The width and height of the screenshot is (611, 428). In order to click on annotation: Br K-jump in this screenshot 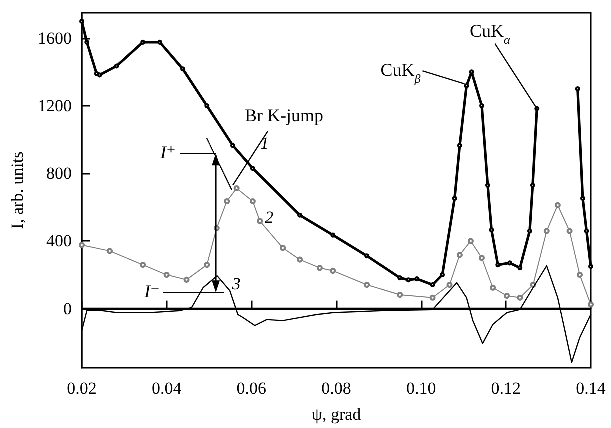, I will do `click(284, 115)`.